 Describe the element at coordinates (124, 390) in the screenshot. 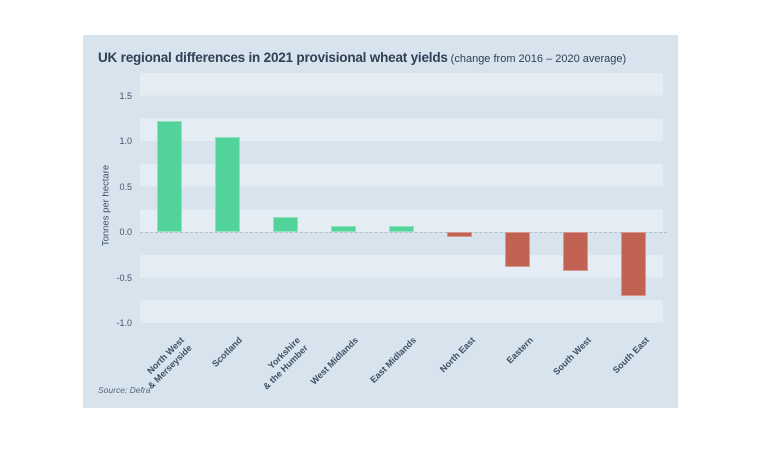

I see `source-note: Source: Defra` at that location.